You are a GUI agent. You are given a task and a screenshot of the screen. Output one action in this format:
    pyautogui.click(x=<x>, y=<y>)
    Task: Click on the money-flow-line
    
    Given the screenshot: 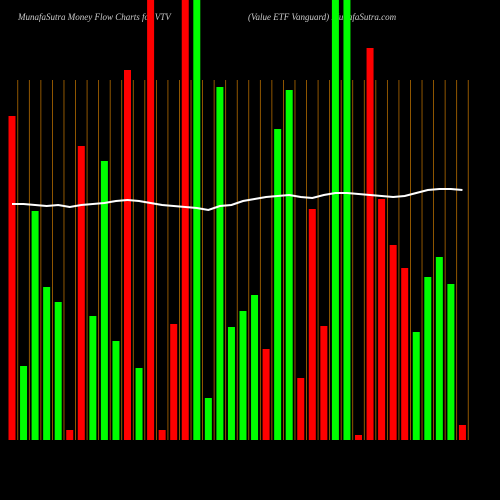 What is the action you would take?
    pyautogui.click(x=237, y=200)
    